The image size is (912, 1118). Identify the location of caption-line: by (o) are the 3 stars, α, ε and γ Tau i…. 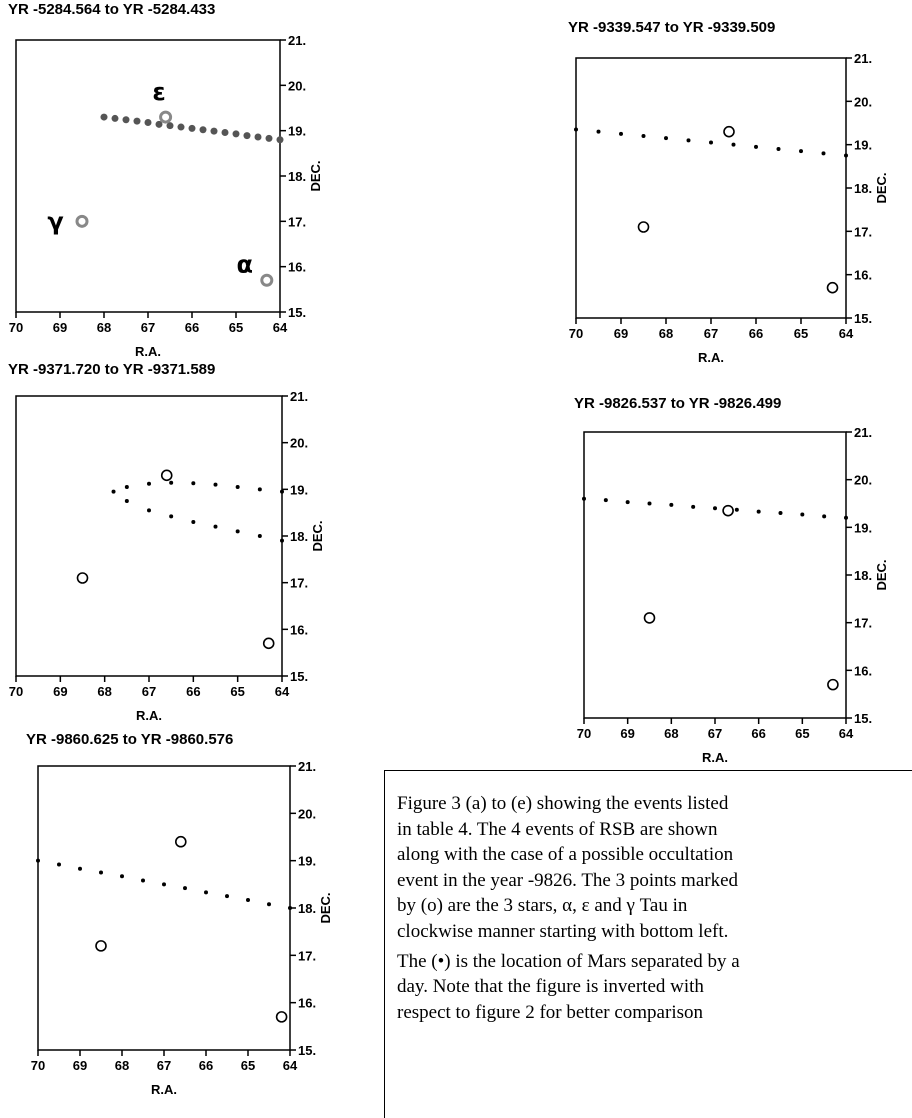
(542, 906).